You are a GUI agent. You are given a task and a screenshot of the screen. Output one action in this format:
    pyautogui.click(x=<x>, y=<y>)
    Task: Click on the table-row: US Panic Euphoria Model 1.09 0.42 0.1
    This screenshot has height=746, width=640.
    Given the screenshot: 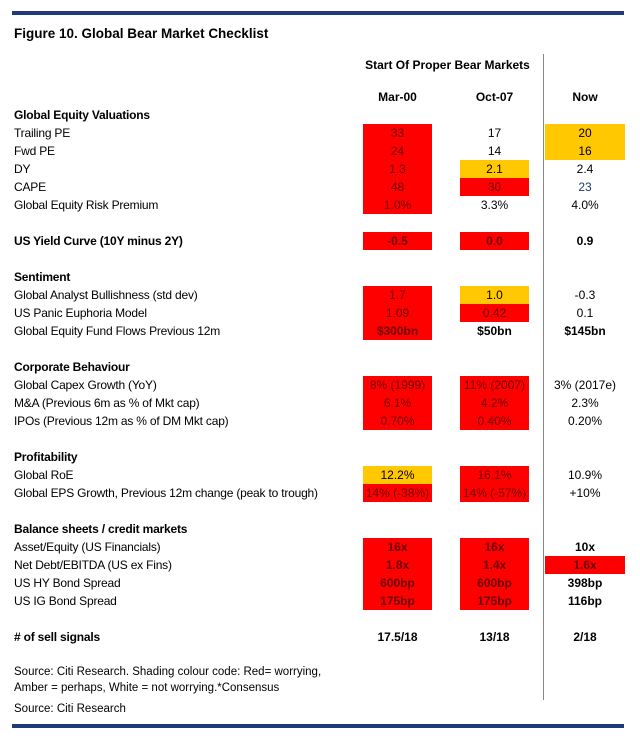 What is the action you would take?
    pyautogui.click(x=324, y=313)
    